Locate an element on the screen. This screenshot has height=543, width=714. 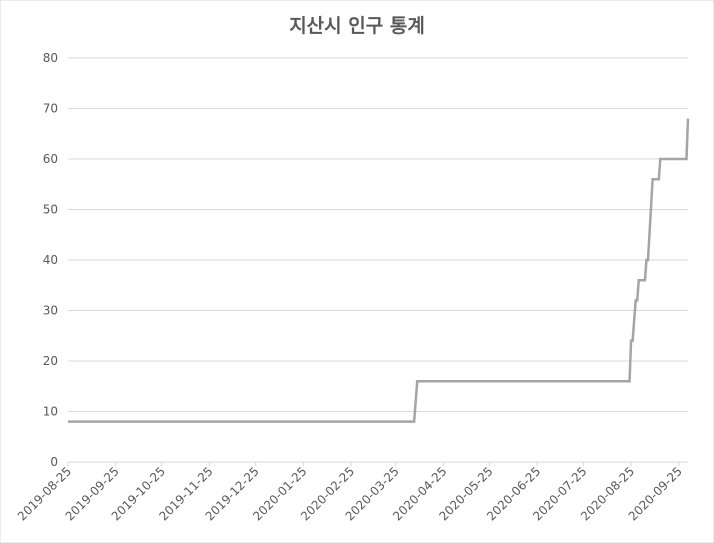
y-tick-label: 50 is located at coordinates (50, 210).